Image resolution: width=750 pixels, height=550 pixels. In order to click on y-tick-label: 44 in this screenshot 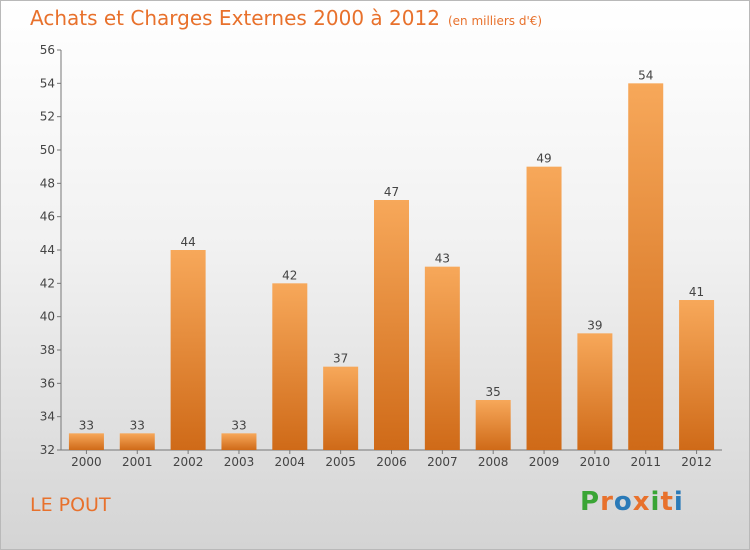, I will do `click(47, 250)`.